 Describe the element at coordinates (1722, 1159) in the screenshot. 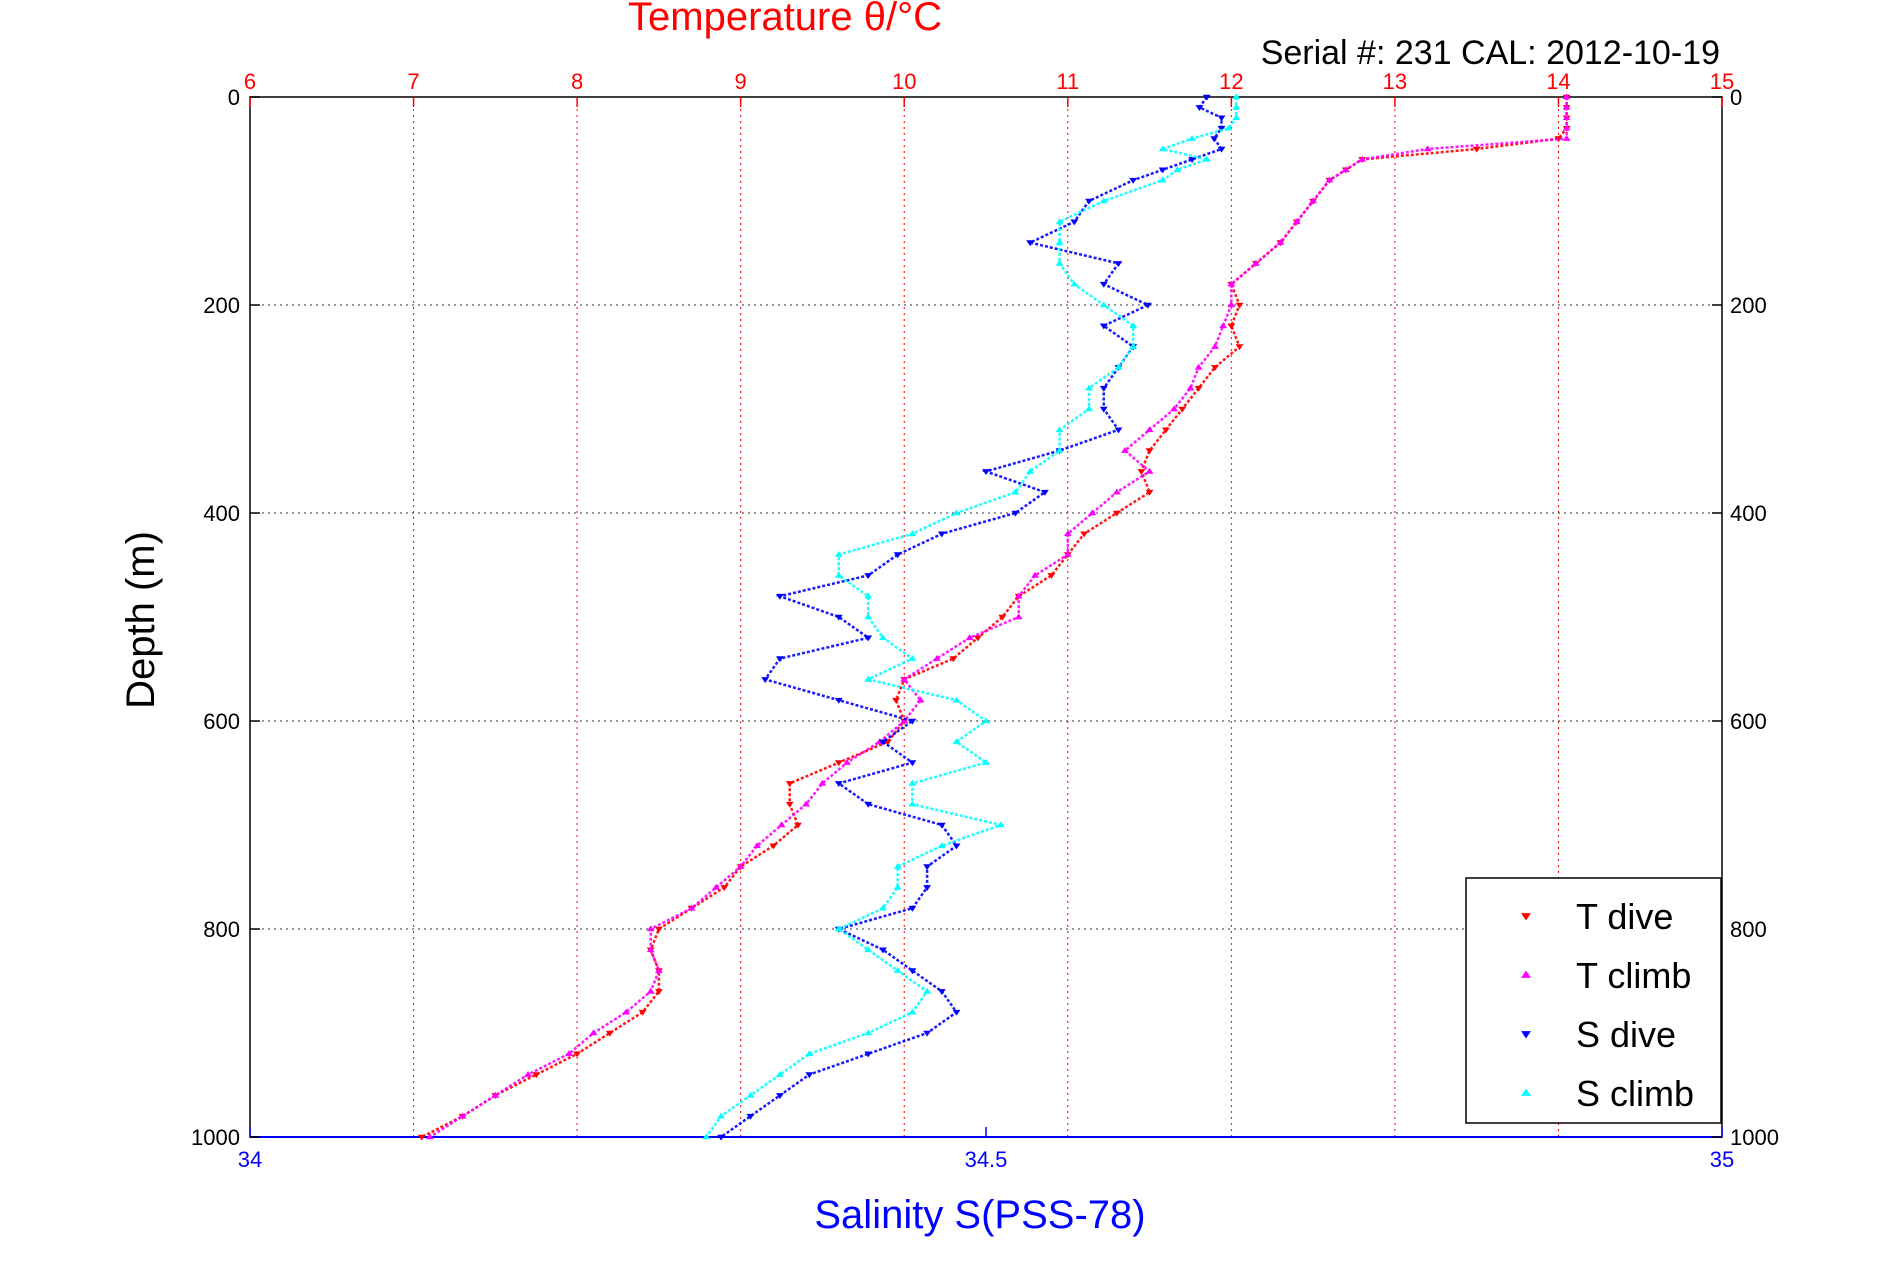

I see `bottom-tick-label: 35` at that location.